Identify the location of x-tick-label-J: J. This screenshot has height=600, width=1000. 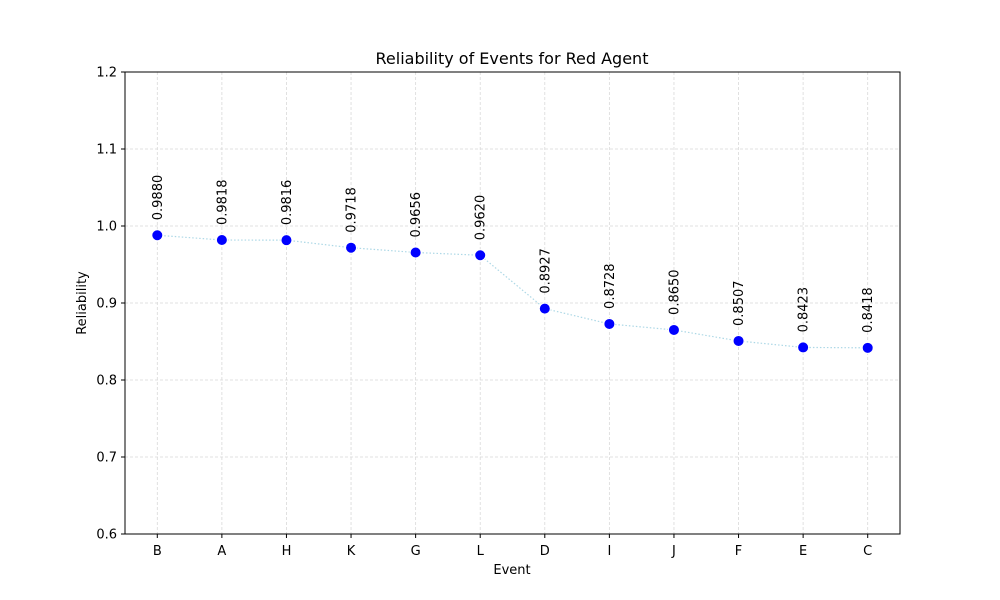
(673, 551).